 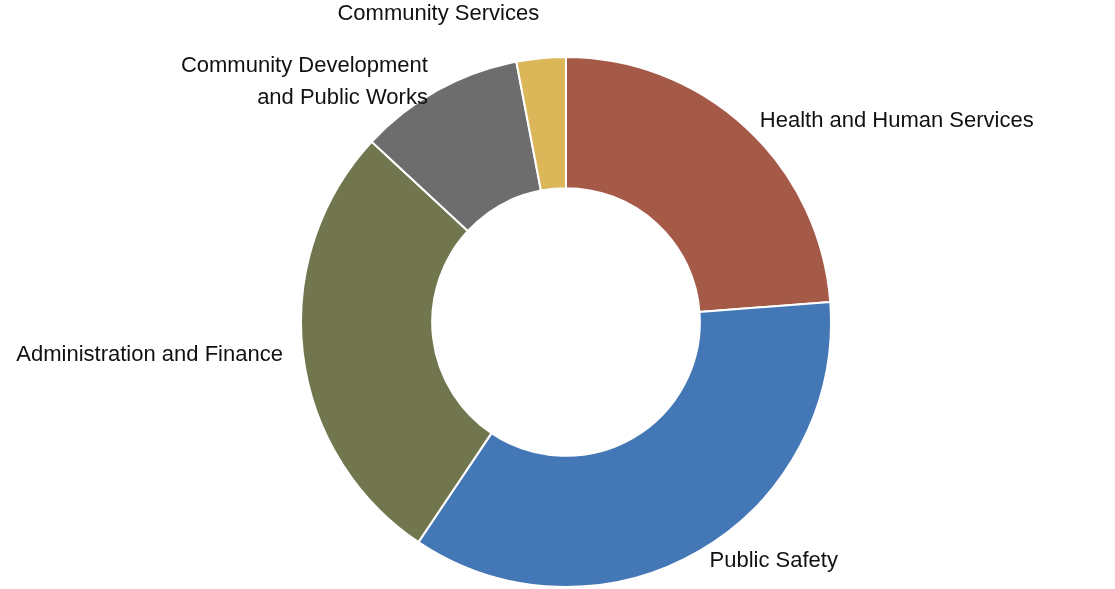 I want to click on slice-label: Community Services, so click(x=438, y=13).